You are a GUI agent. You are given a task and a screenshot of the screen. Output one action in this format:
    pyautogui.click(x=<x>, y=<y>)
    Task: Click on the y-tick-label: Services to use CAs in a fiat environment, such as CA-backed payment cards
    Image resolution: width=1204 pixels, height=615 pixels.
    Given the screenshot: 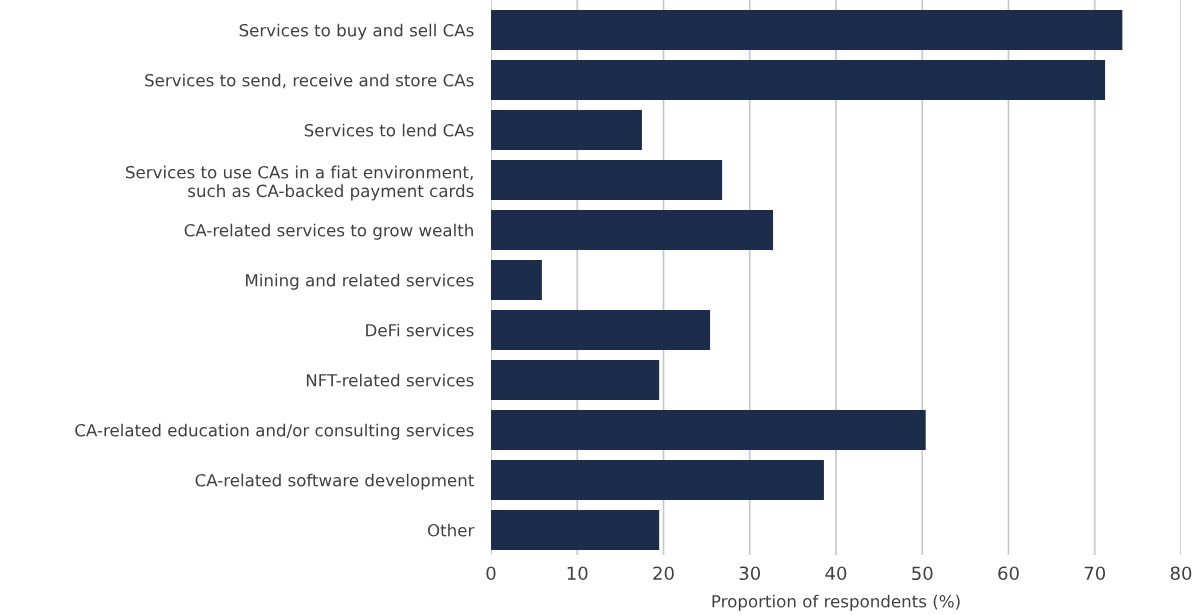 What is the action you would take?
    pyautogui.click(x=300, y=183)
    